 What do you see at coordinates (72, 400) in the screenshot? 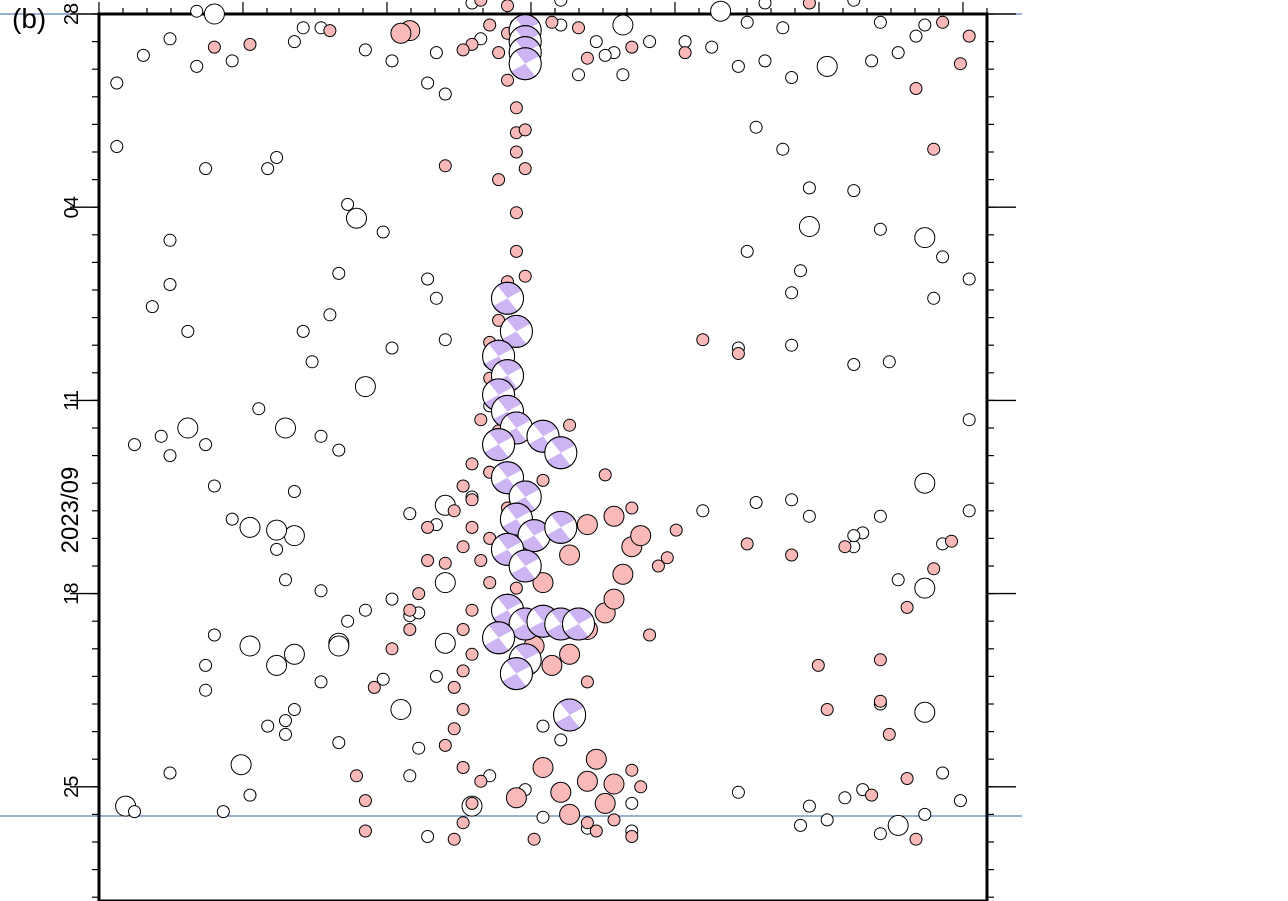
I see `y-tick-label: 11` at bounding box center [72, 400].